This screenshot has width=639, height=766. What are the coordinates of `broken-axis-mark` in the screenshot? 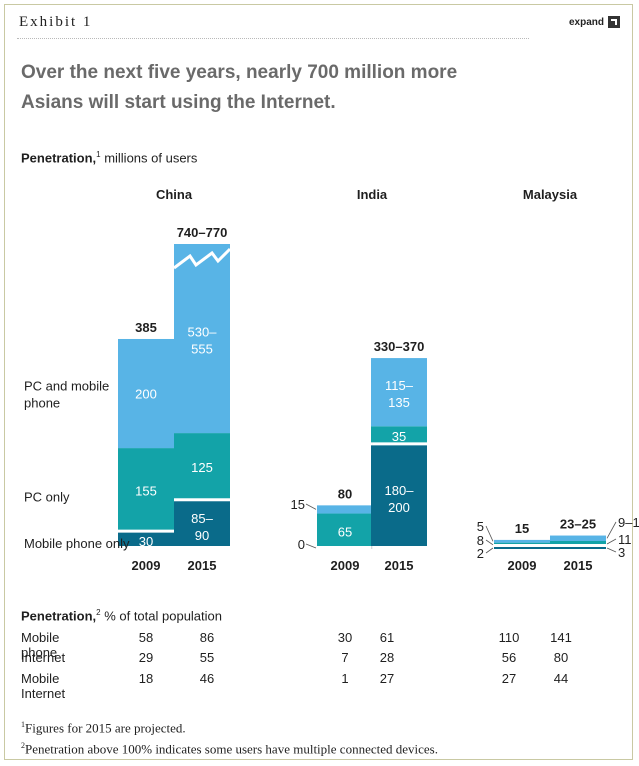 It's located at (202, 258).